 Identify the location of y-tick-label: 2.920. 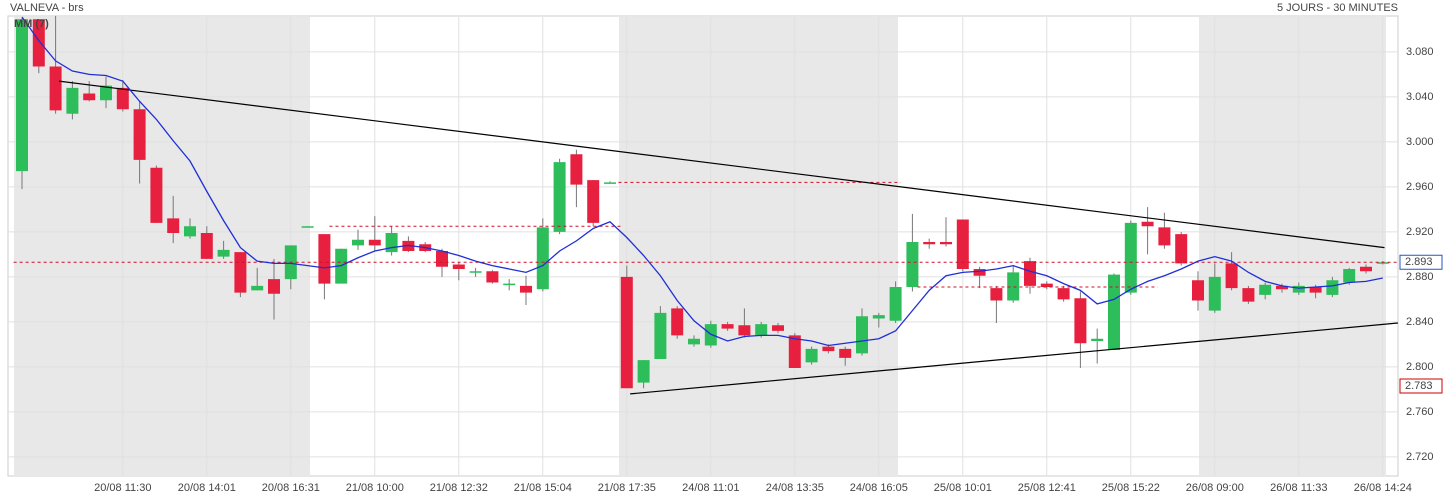
(1420, 232).